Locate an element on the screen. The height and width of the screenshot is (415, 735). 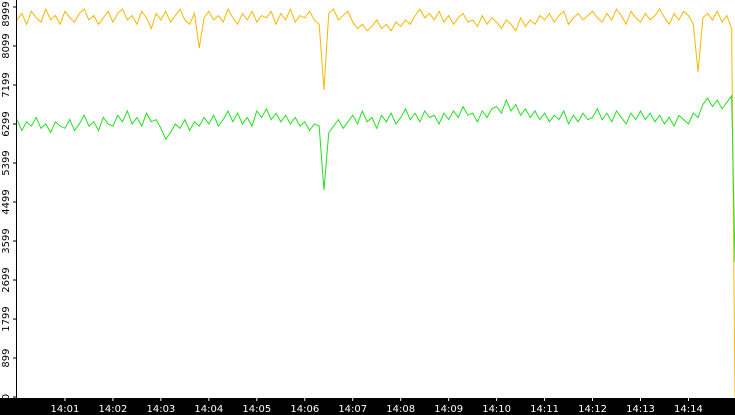
x-tick-label: 14:01 is located at coordinates (65, 409).